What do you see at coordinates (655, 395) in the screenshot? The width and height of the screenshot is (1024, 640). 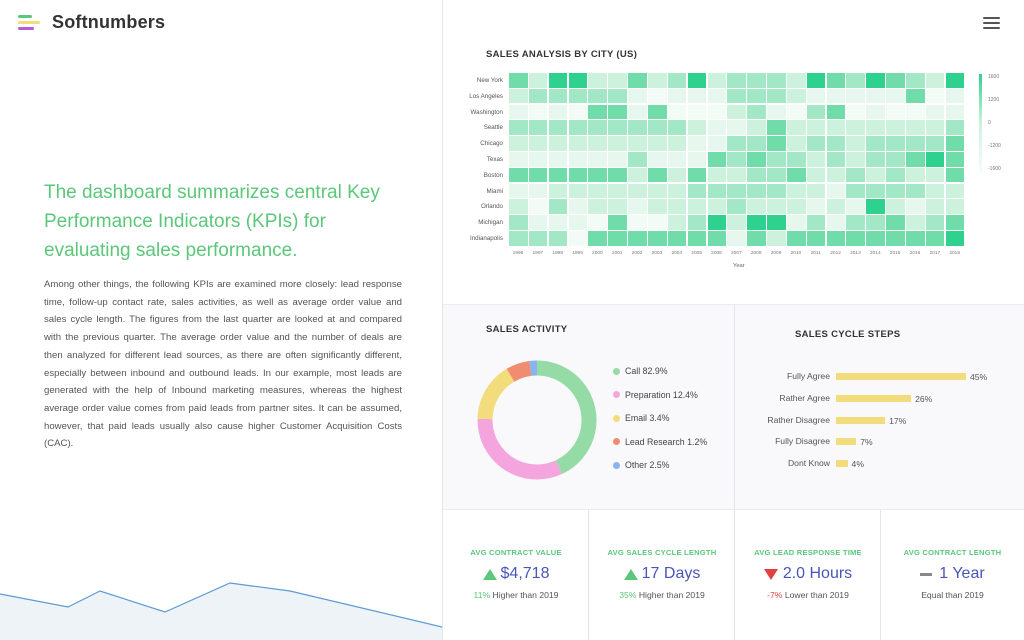 I see `legend-item: Preparation 12.4%` at bounding box center [655, 395].